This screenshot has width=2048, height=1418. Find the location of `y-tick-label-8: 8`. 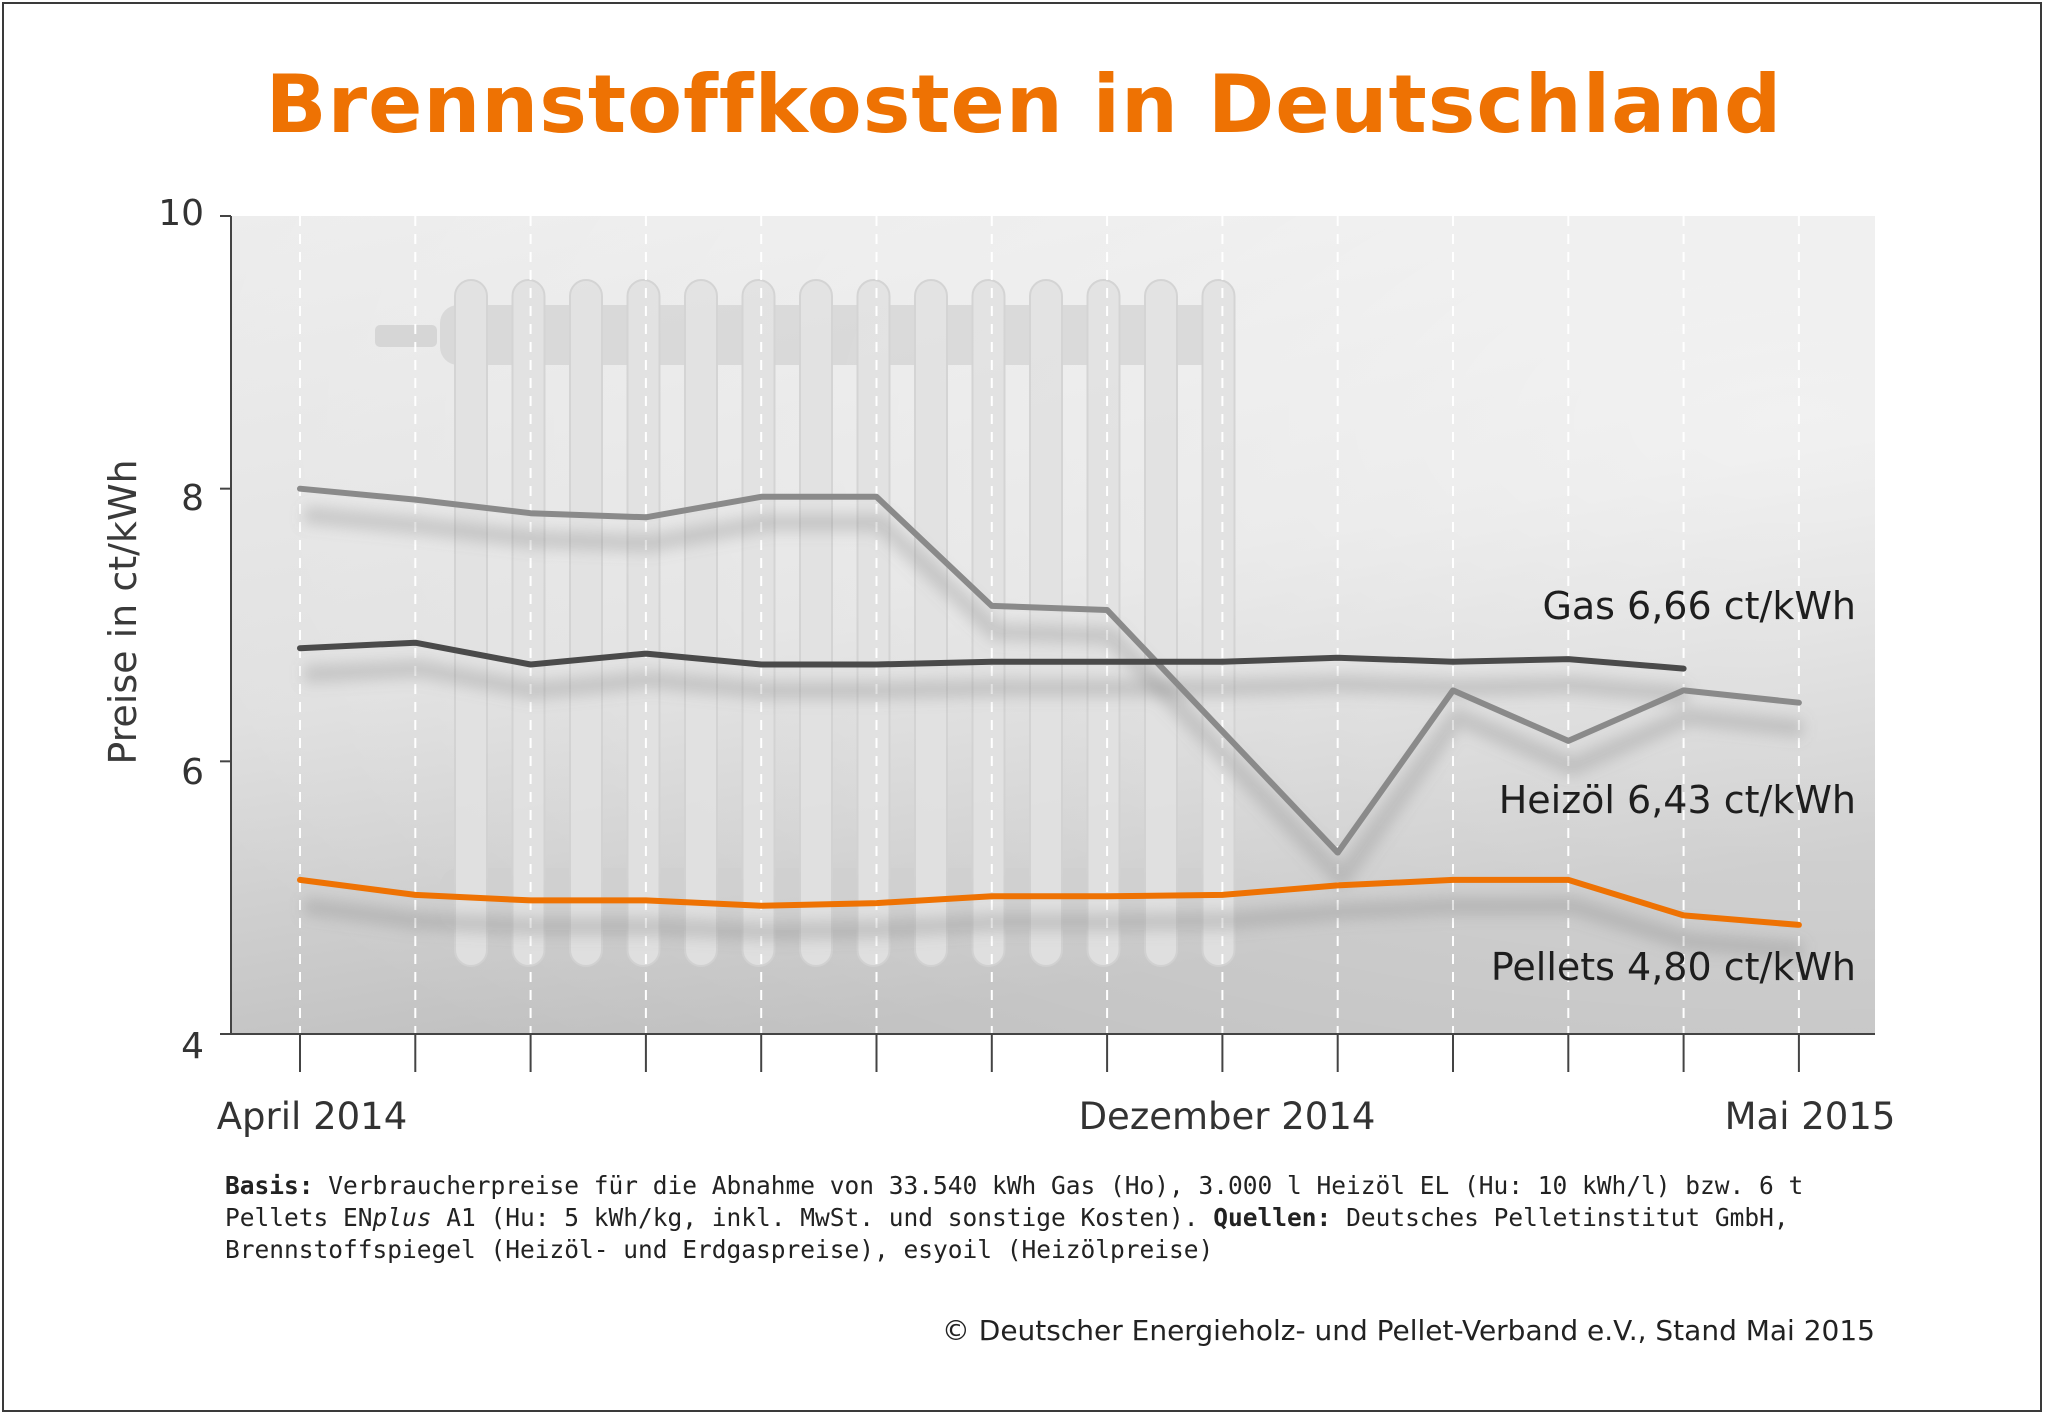

y-tick-label-8: 8 is located at coordinates (192, 498).